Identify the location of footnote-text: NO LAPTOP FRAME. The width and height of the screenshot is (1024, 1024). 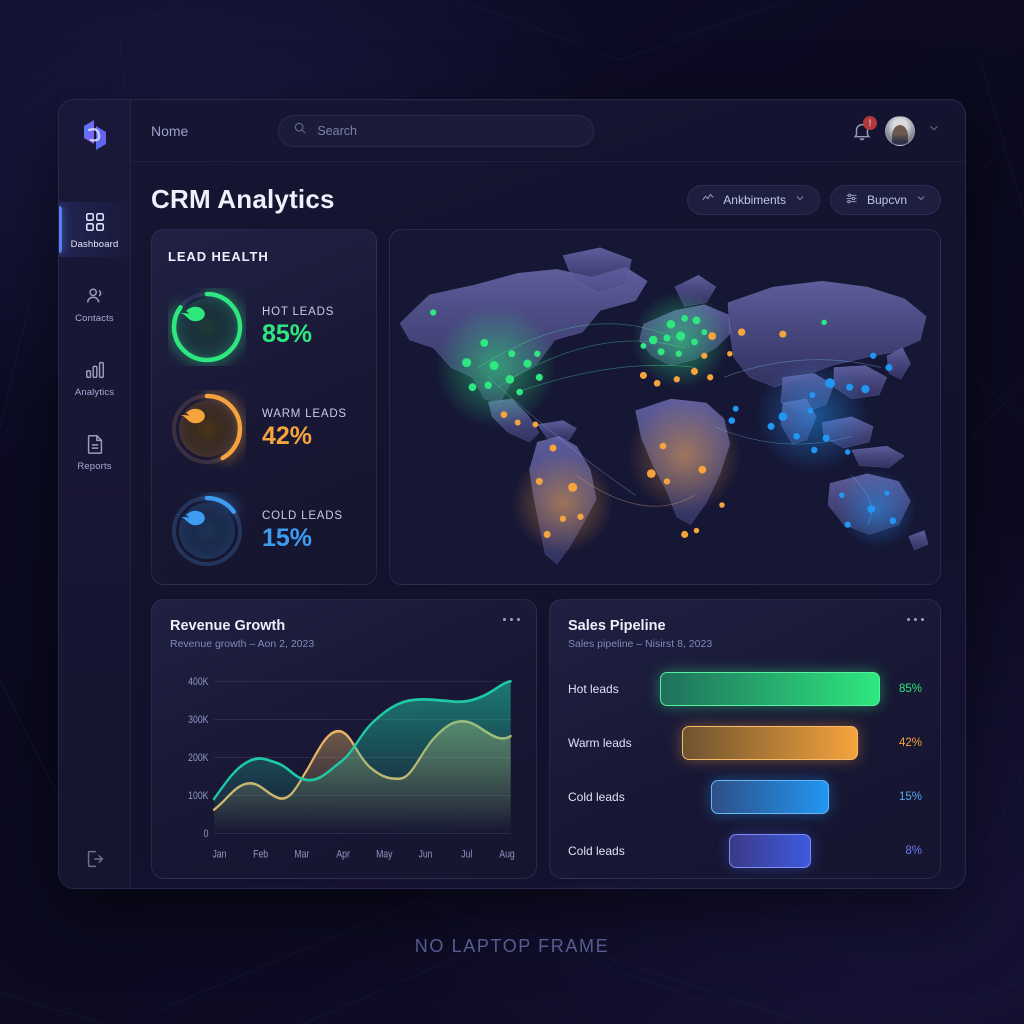
(512, 946).